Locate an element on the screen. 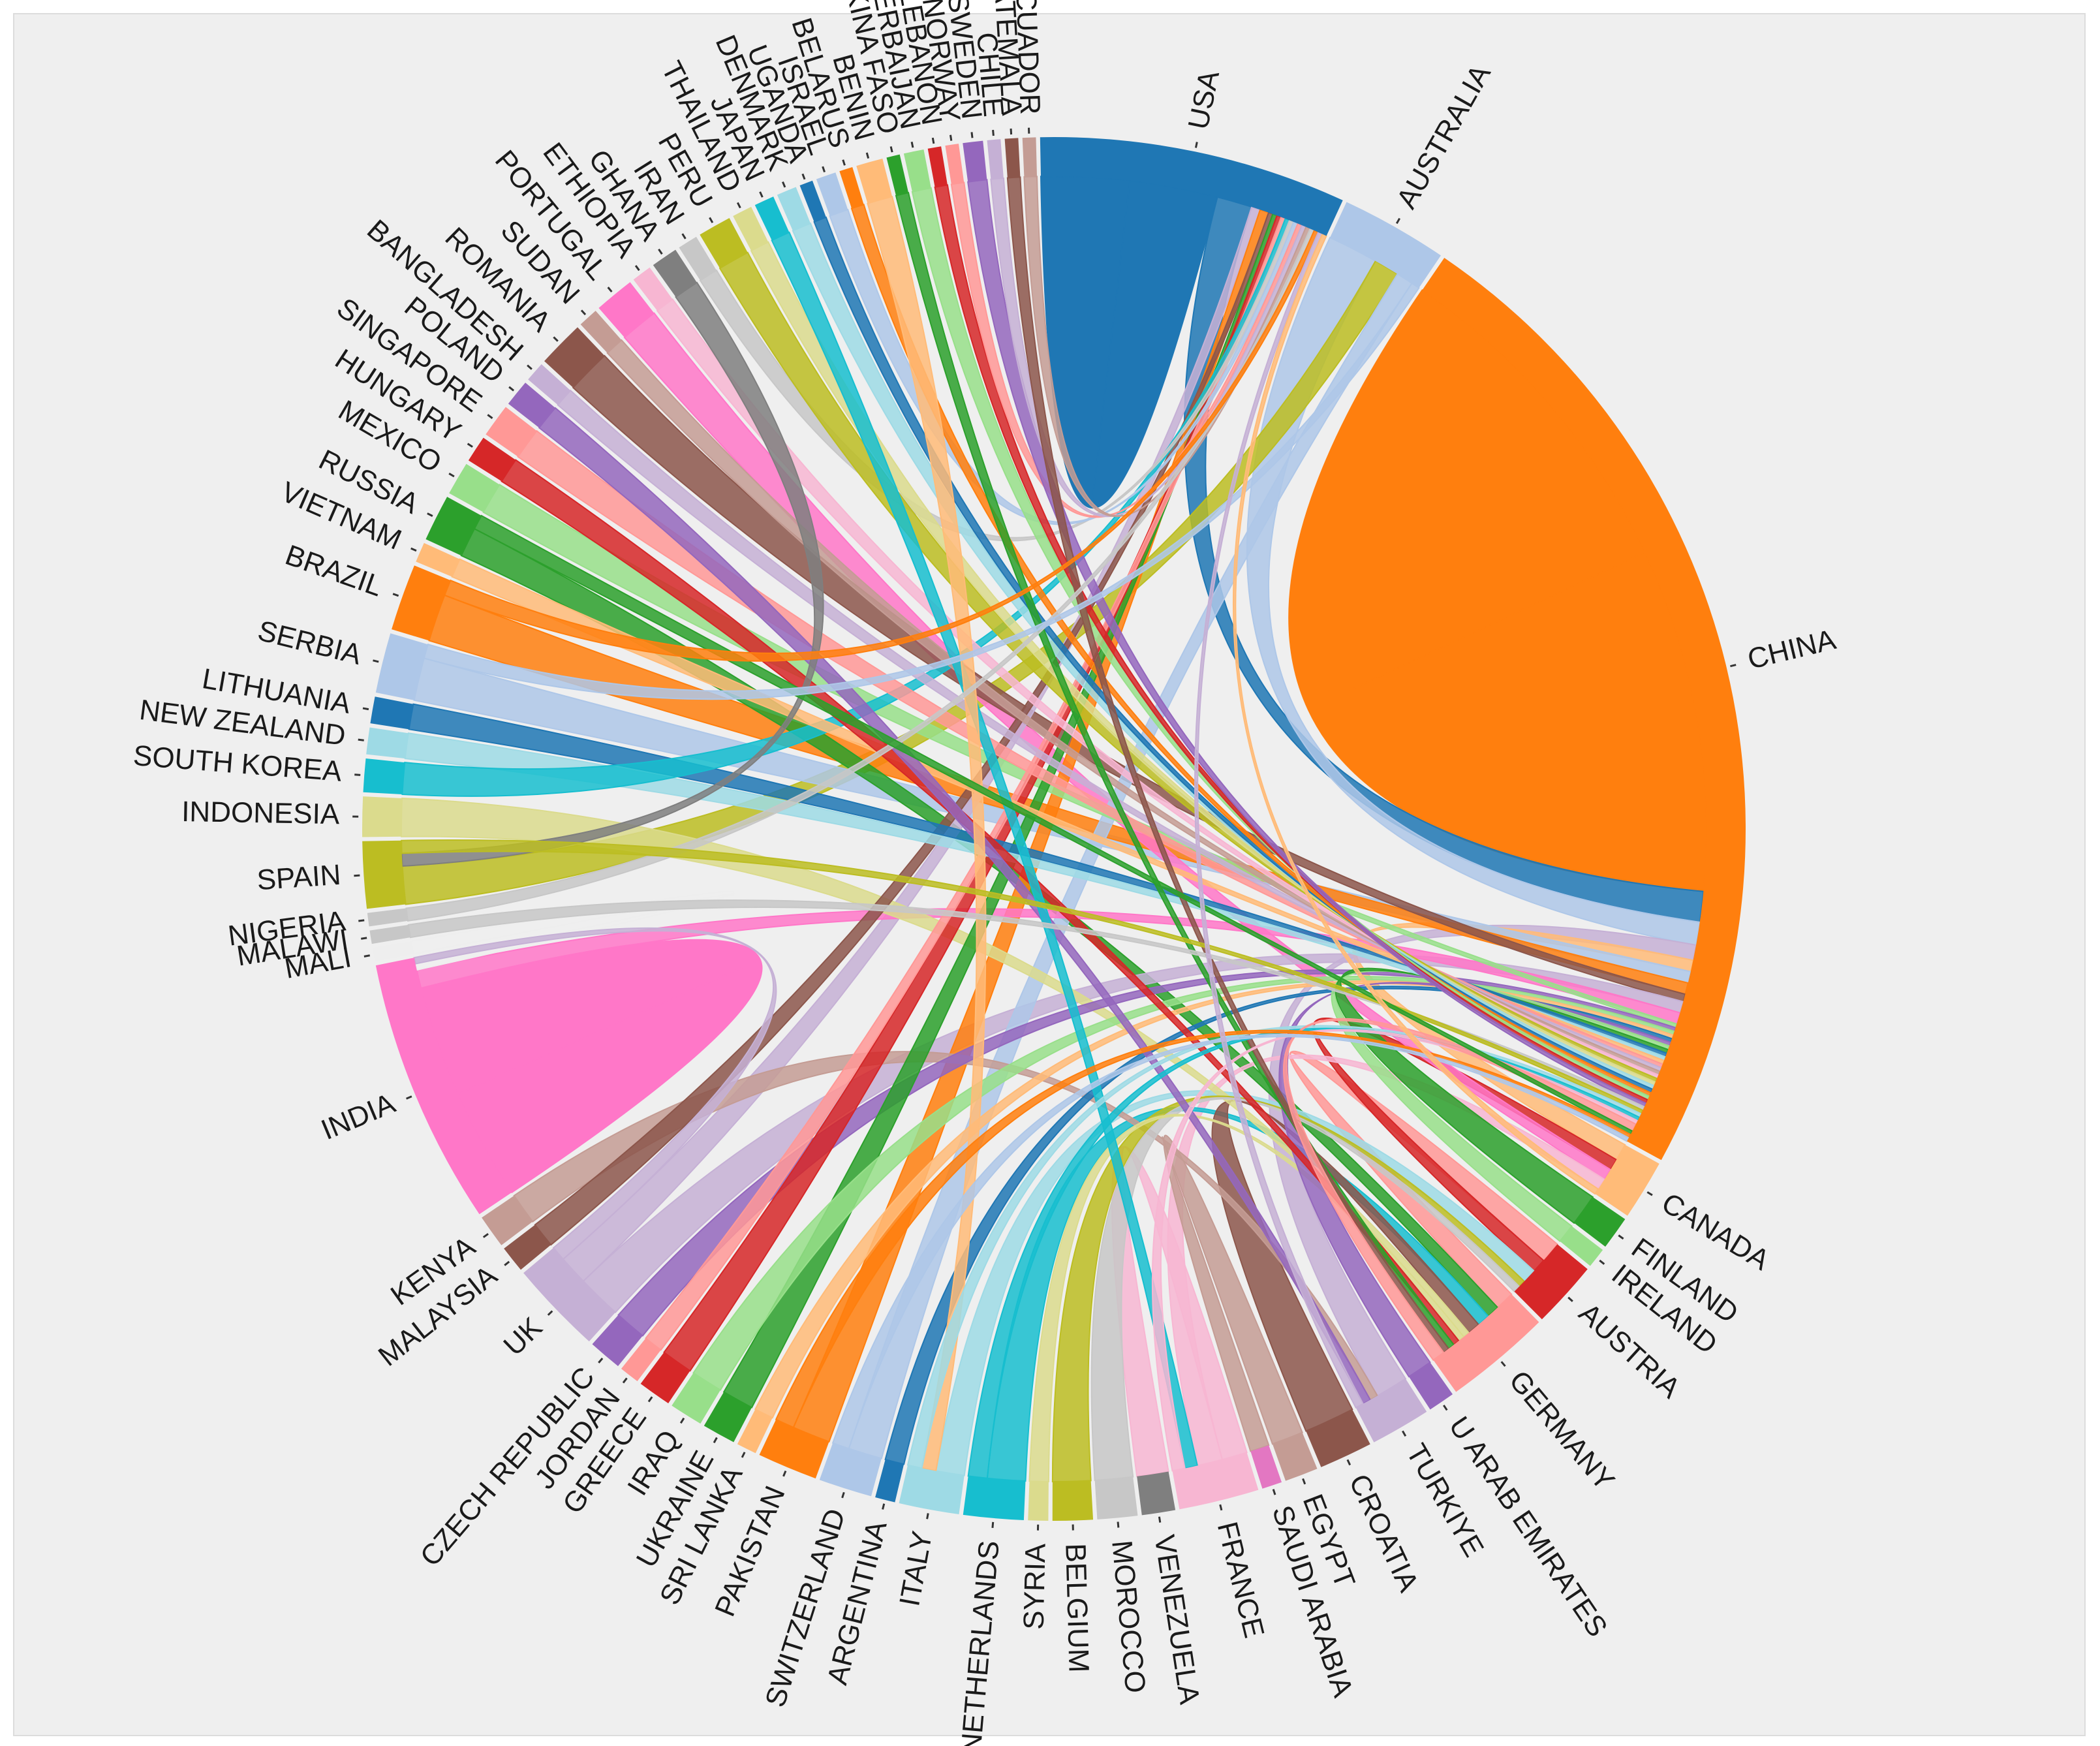  ribbon-india-to-china is located at coordinates (1048, 967).